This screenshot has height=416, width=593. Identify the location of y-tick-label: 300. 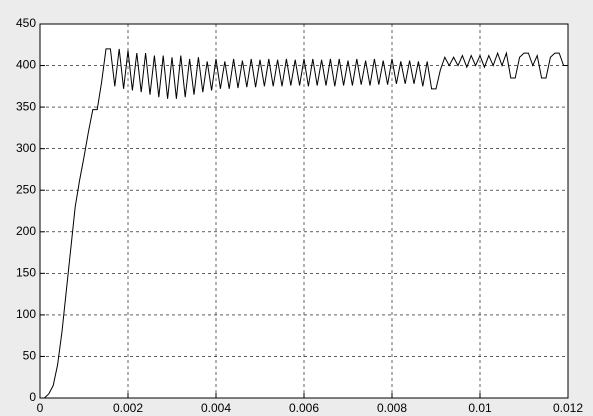
(26, 148).